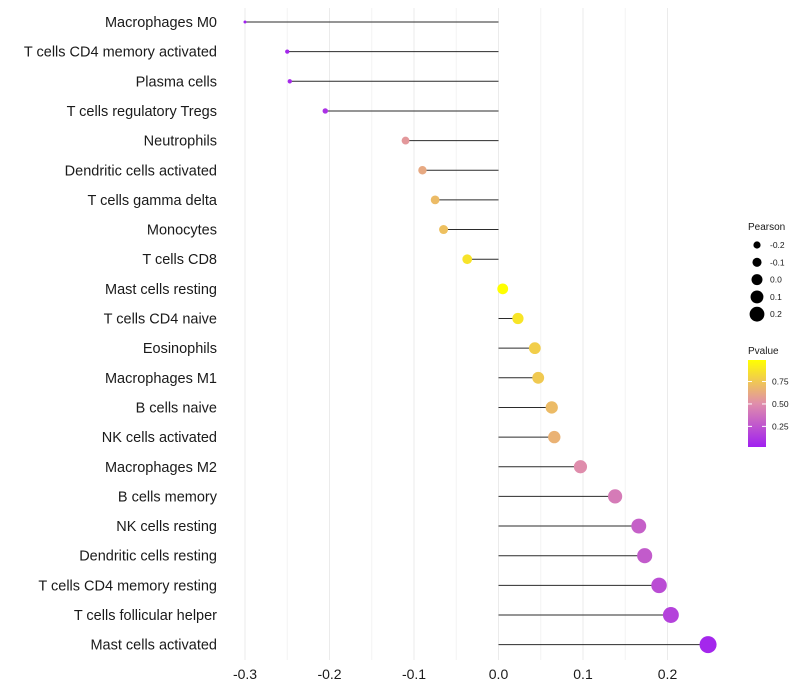 Image resolution: width=800 pixels, height=700 pixels. Describe the element at coordinates (776, 280) in the screenshot. I see `size-legend-label: 0.0` at that location.